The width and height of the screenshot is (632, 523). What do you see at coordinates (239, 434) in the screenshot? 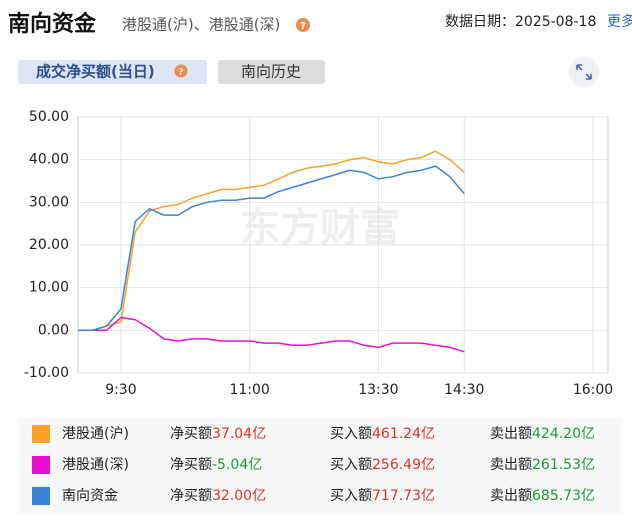
I see `cell-value: 37.04亿` at bounding box center [239, 434].